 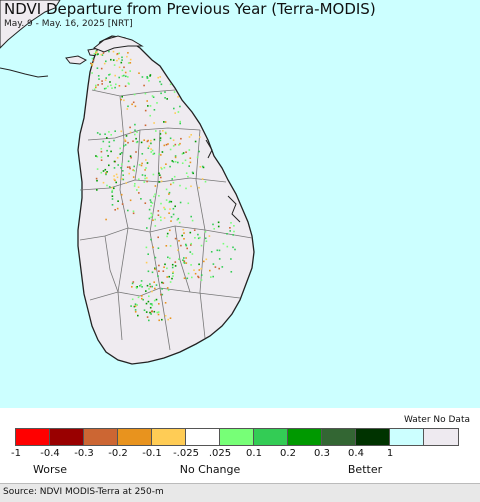 What do you see at coordinates (84, 453) in the screenshot?
I see `legend-tick-label: -0.3` at bounding box center [84, 453].